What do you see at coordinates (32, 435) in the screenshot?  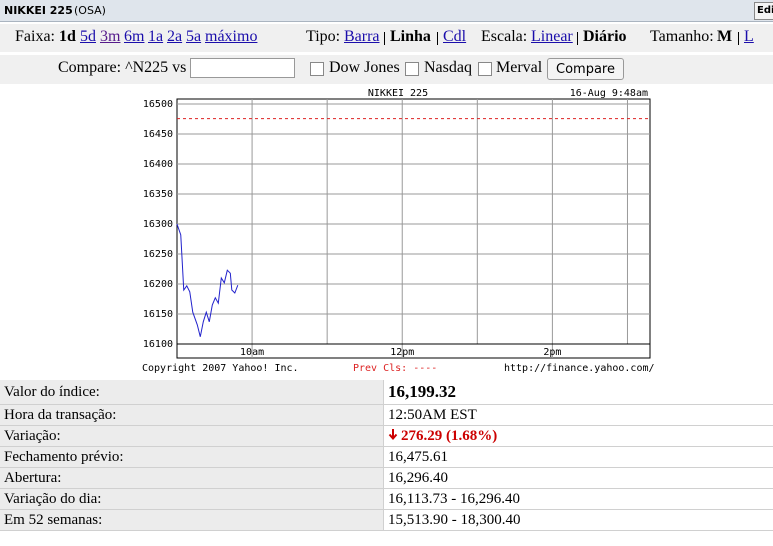 I see `label-text: Variação:` at bounding box center [32, 435].